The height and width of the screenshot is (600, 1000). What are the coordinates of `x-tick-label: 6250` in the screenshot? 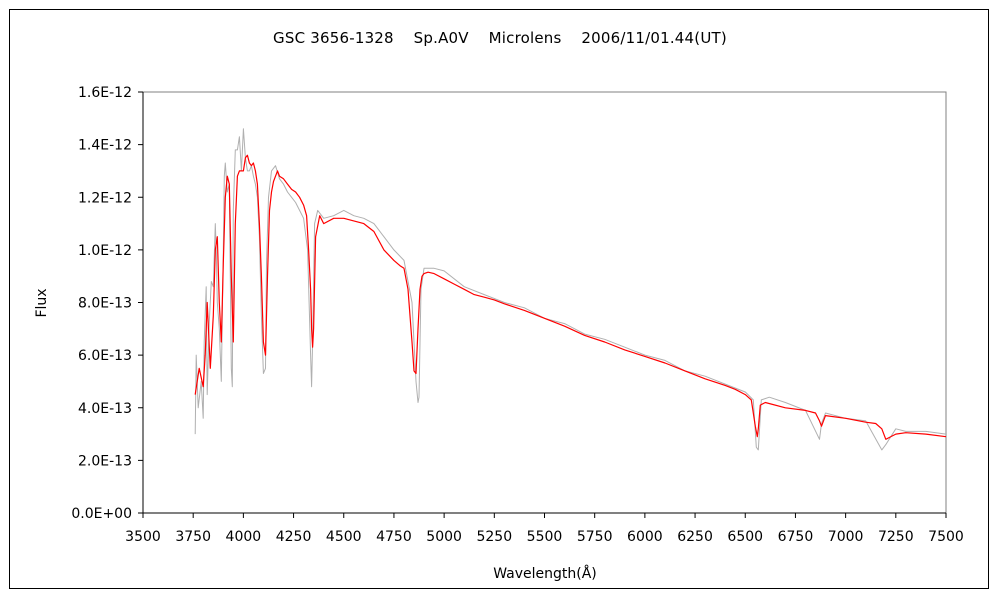 It's located at (695, 537).